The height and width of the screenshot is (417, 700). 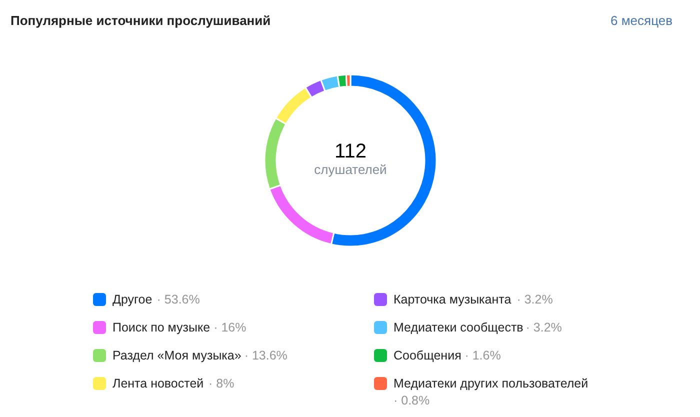 What do you see at coordinates (350, 169) in the screenshot?
I see `text: слушателей` at bounding box center [350, 169].